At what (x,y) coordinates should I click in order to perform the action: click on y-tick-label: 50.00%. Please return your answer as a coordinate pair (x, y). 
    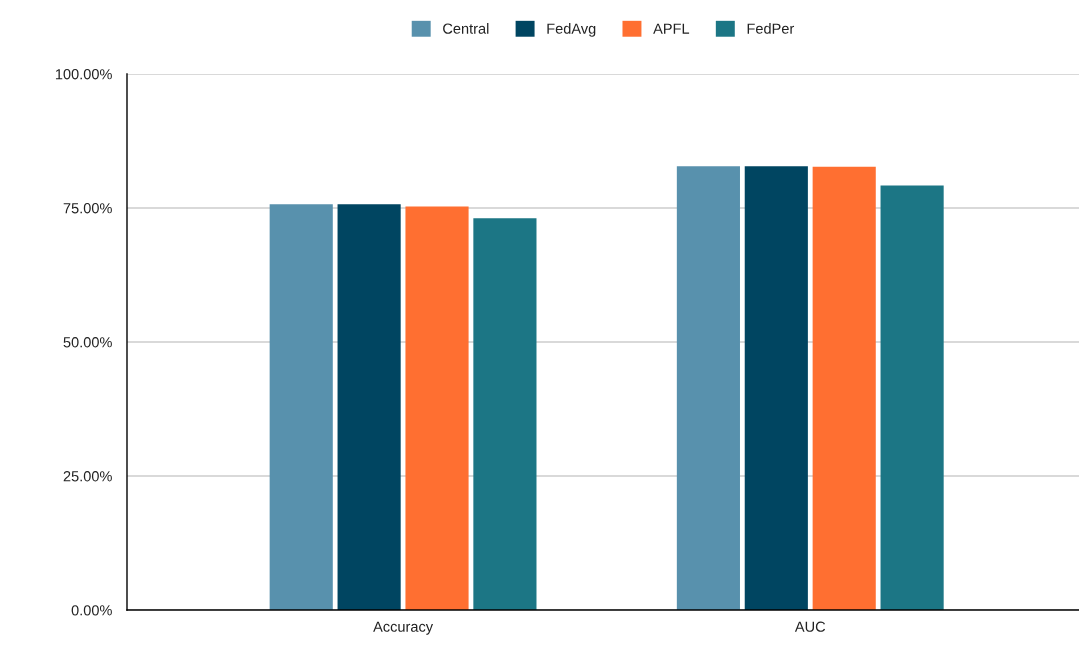
    Looking at the image, I should click on (87, 342).